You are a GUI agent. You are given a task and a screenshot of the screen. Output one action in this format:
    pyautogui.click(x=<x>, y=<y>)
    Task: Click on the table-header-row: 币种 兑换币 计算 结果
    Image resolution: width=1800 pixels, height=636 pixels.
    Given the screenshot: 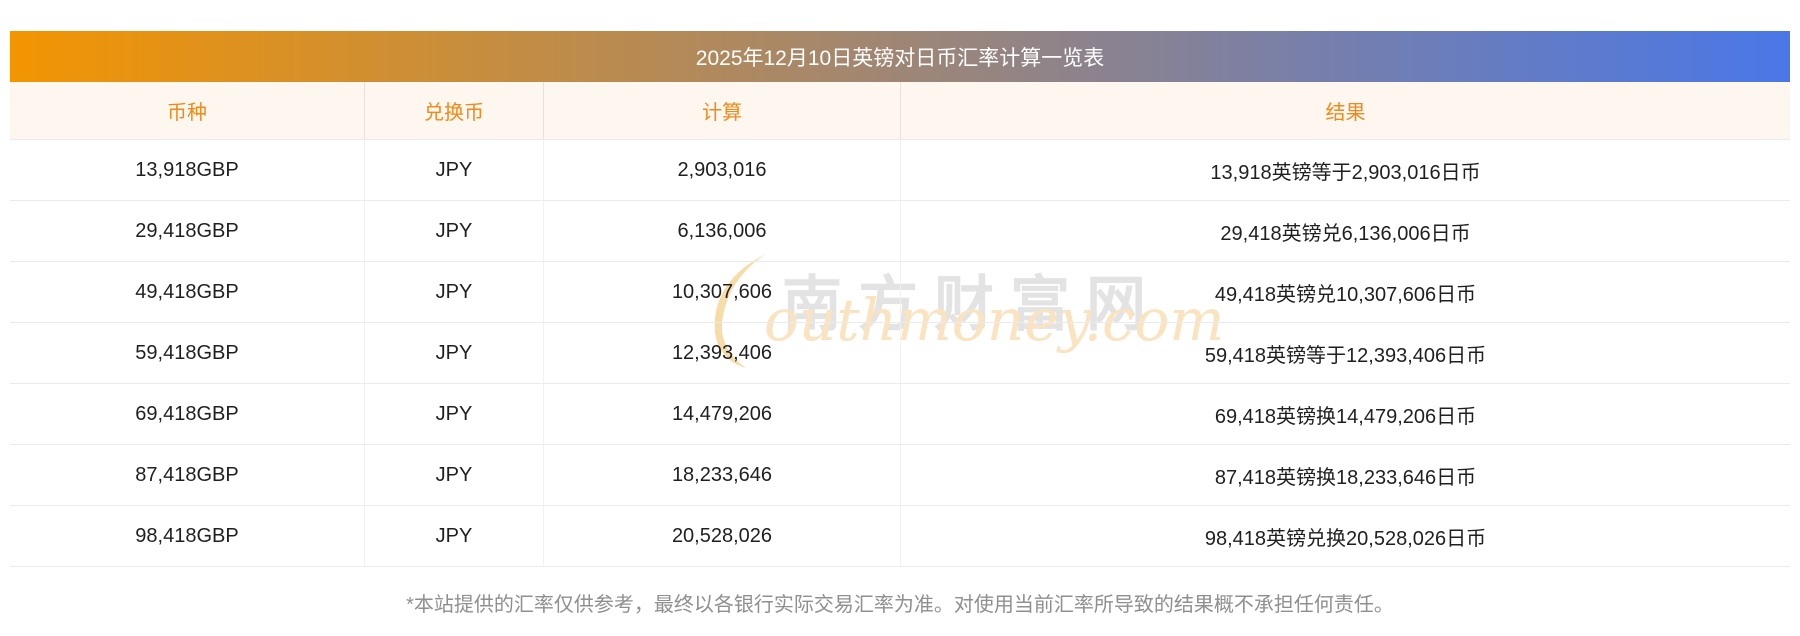 What is the action you would take?
    pyautogui.click(x=900, y=111)
    